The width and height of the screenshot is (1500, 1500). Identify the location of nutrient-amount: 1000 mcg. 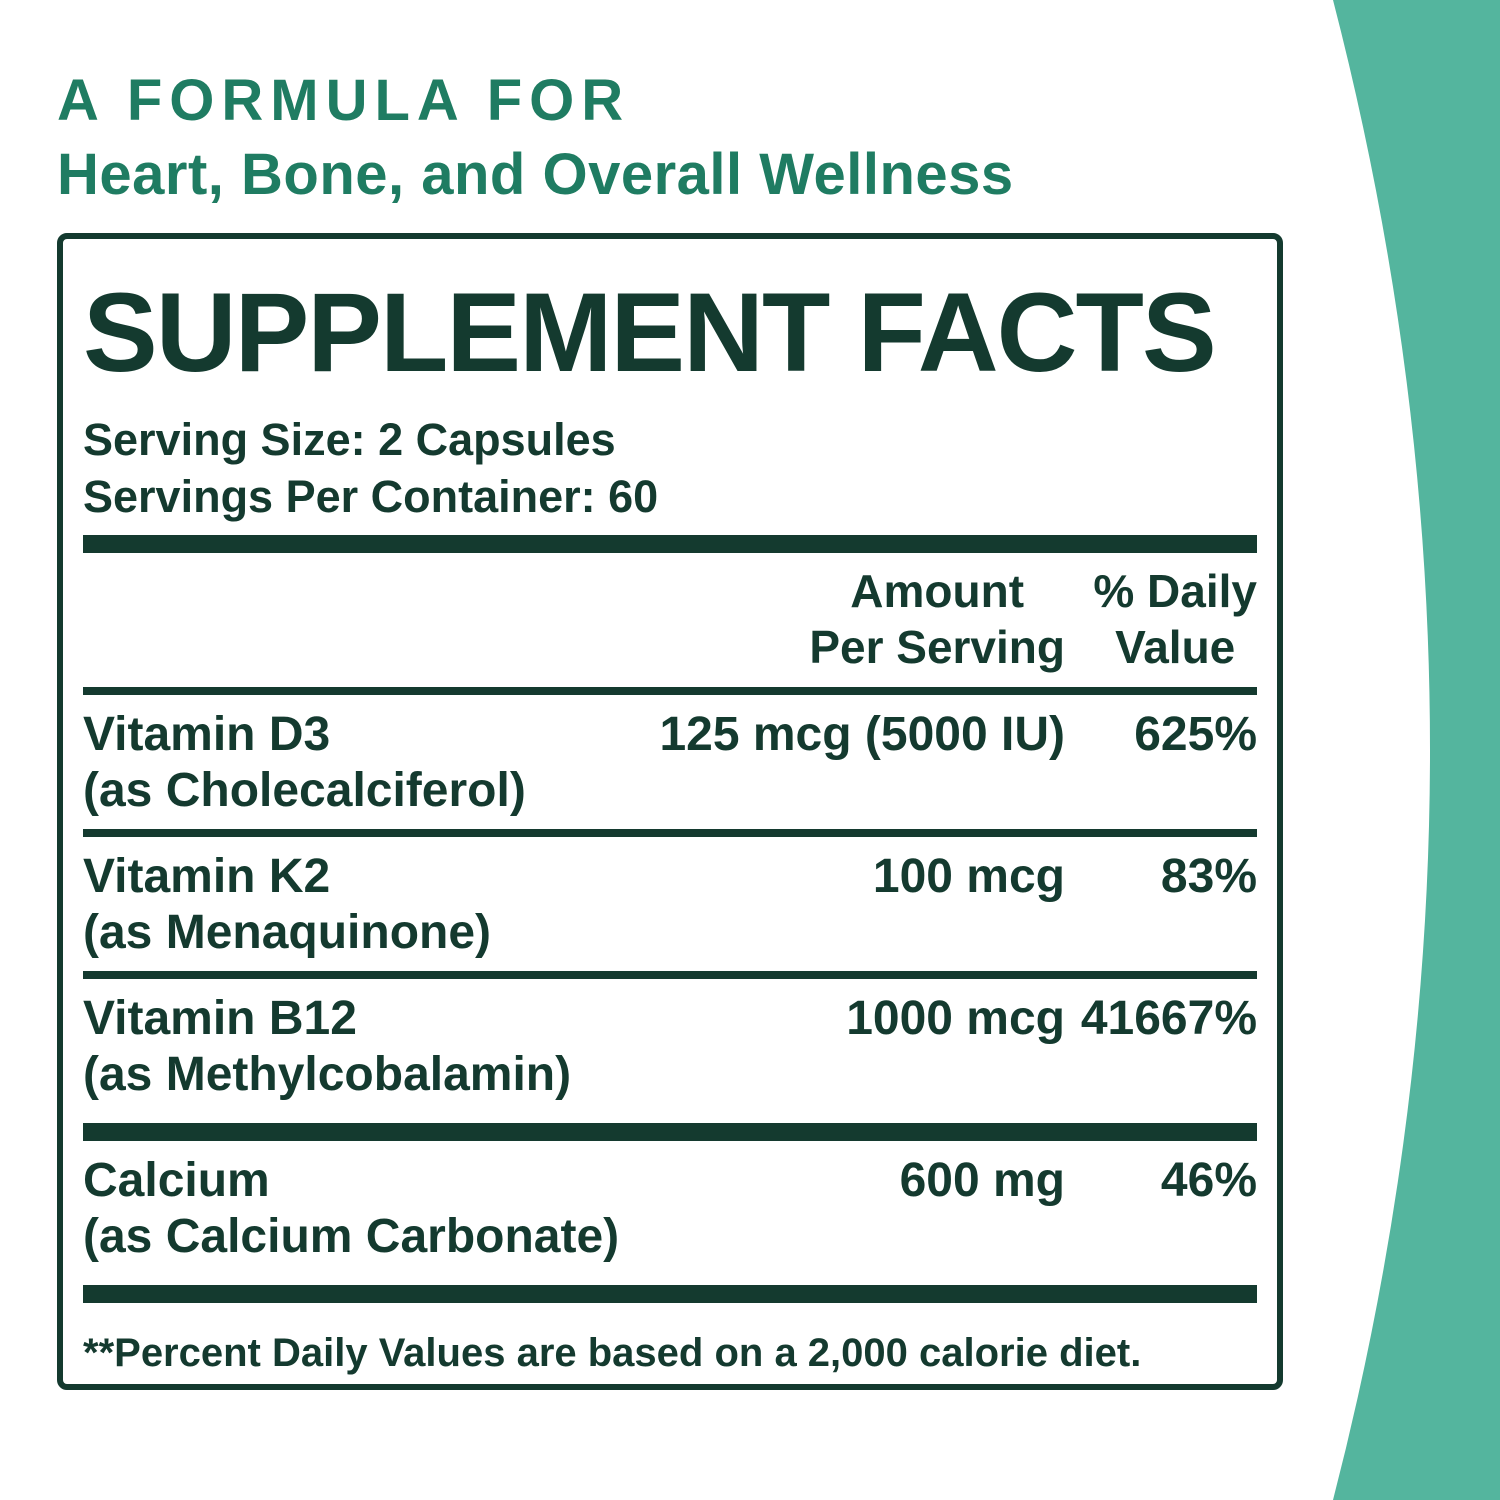
(955, 1019).